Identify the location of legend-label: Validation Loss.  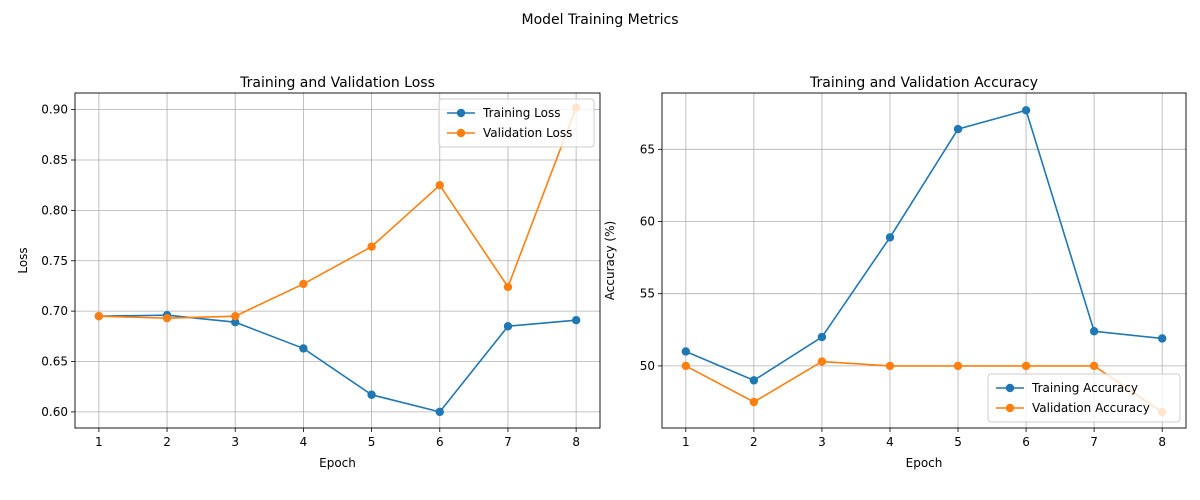
(527, 133).